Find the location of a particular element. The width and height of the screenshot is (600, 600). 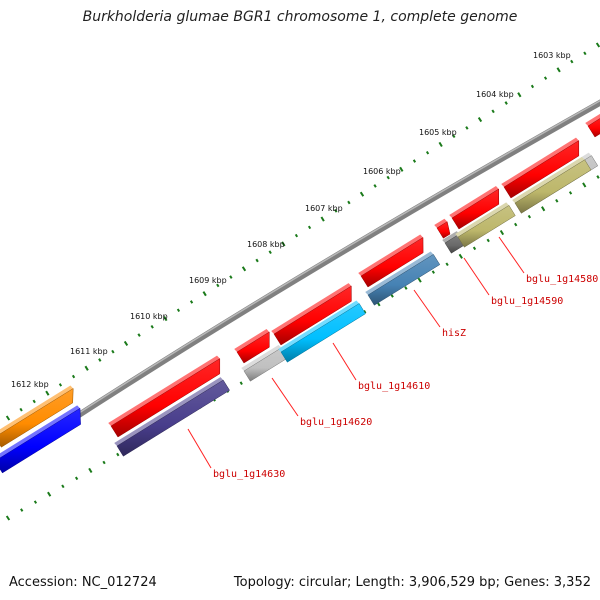

gene-label: bglu_1g14580 is located at coordinates (562, 279).